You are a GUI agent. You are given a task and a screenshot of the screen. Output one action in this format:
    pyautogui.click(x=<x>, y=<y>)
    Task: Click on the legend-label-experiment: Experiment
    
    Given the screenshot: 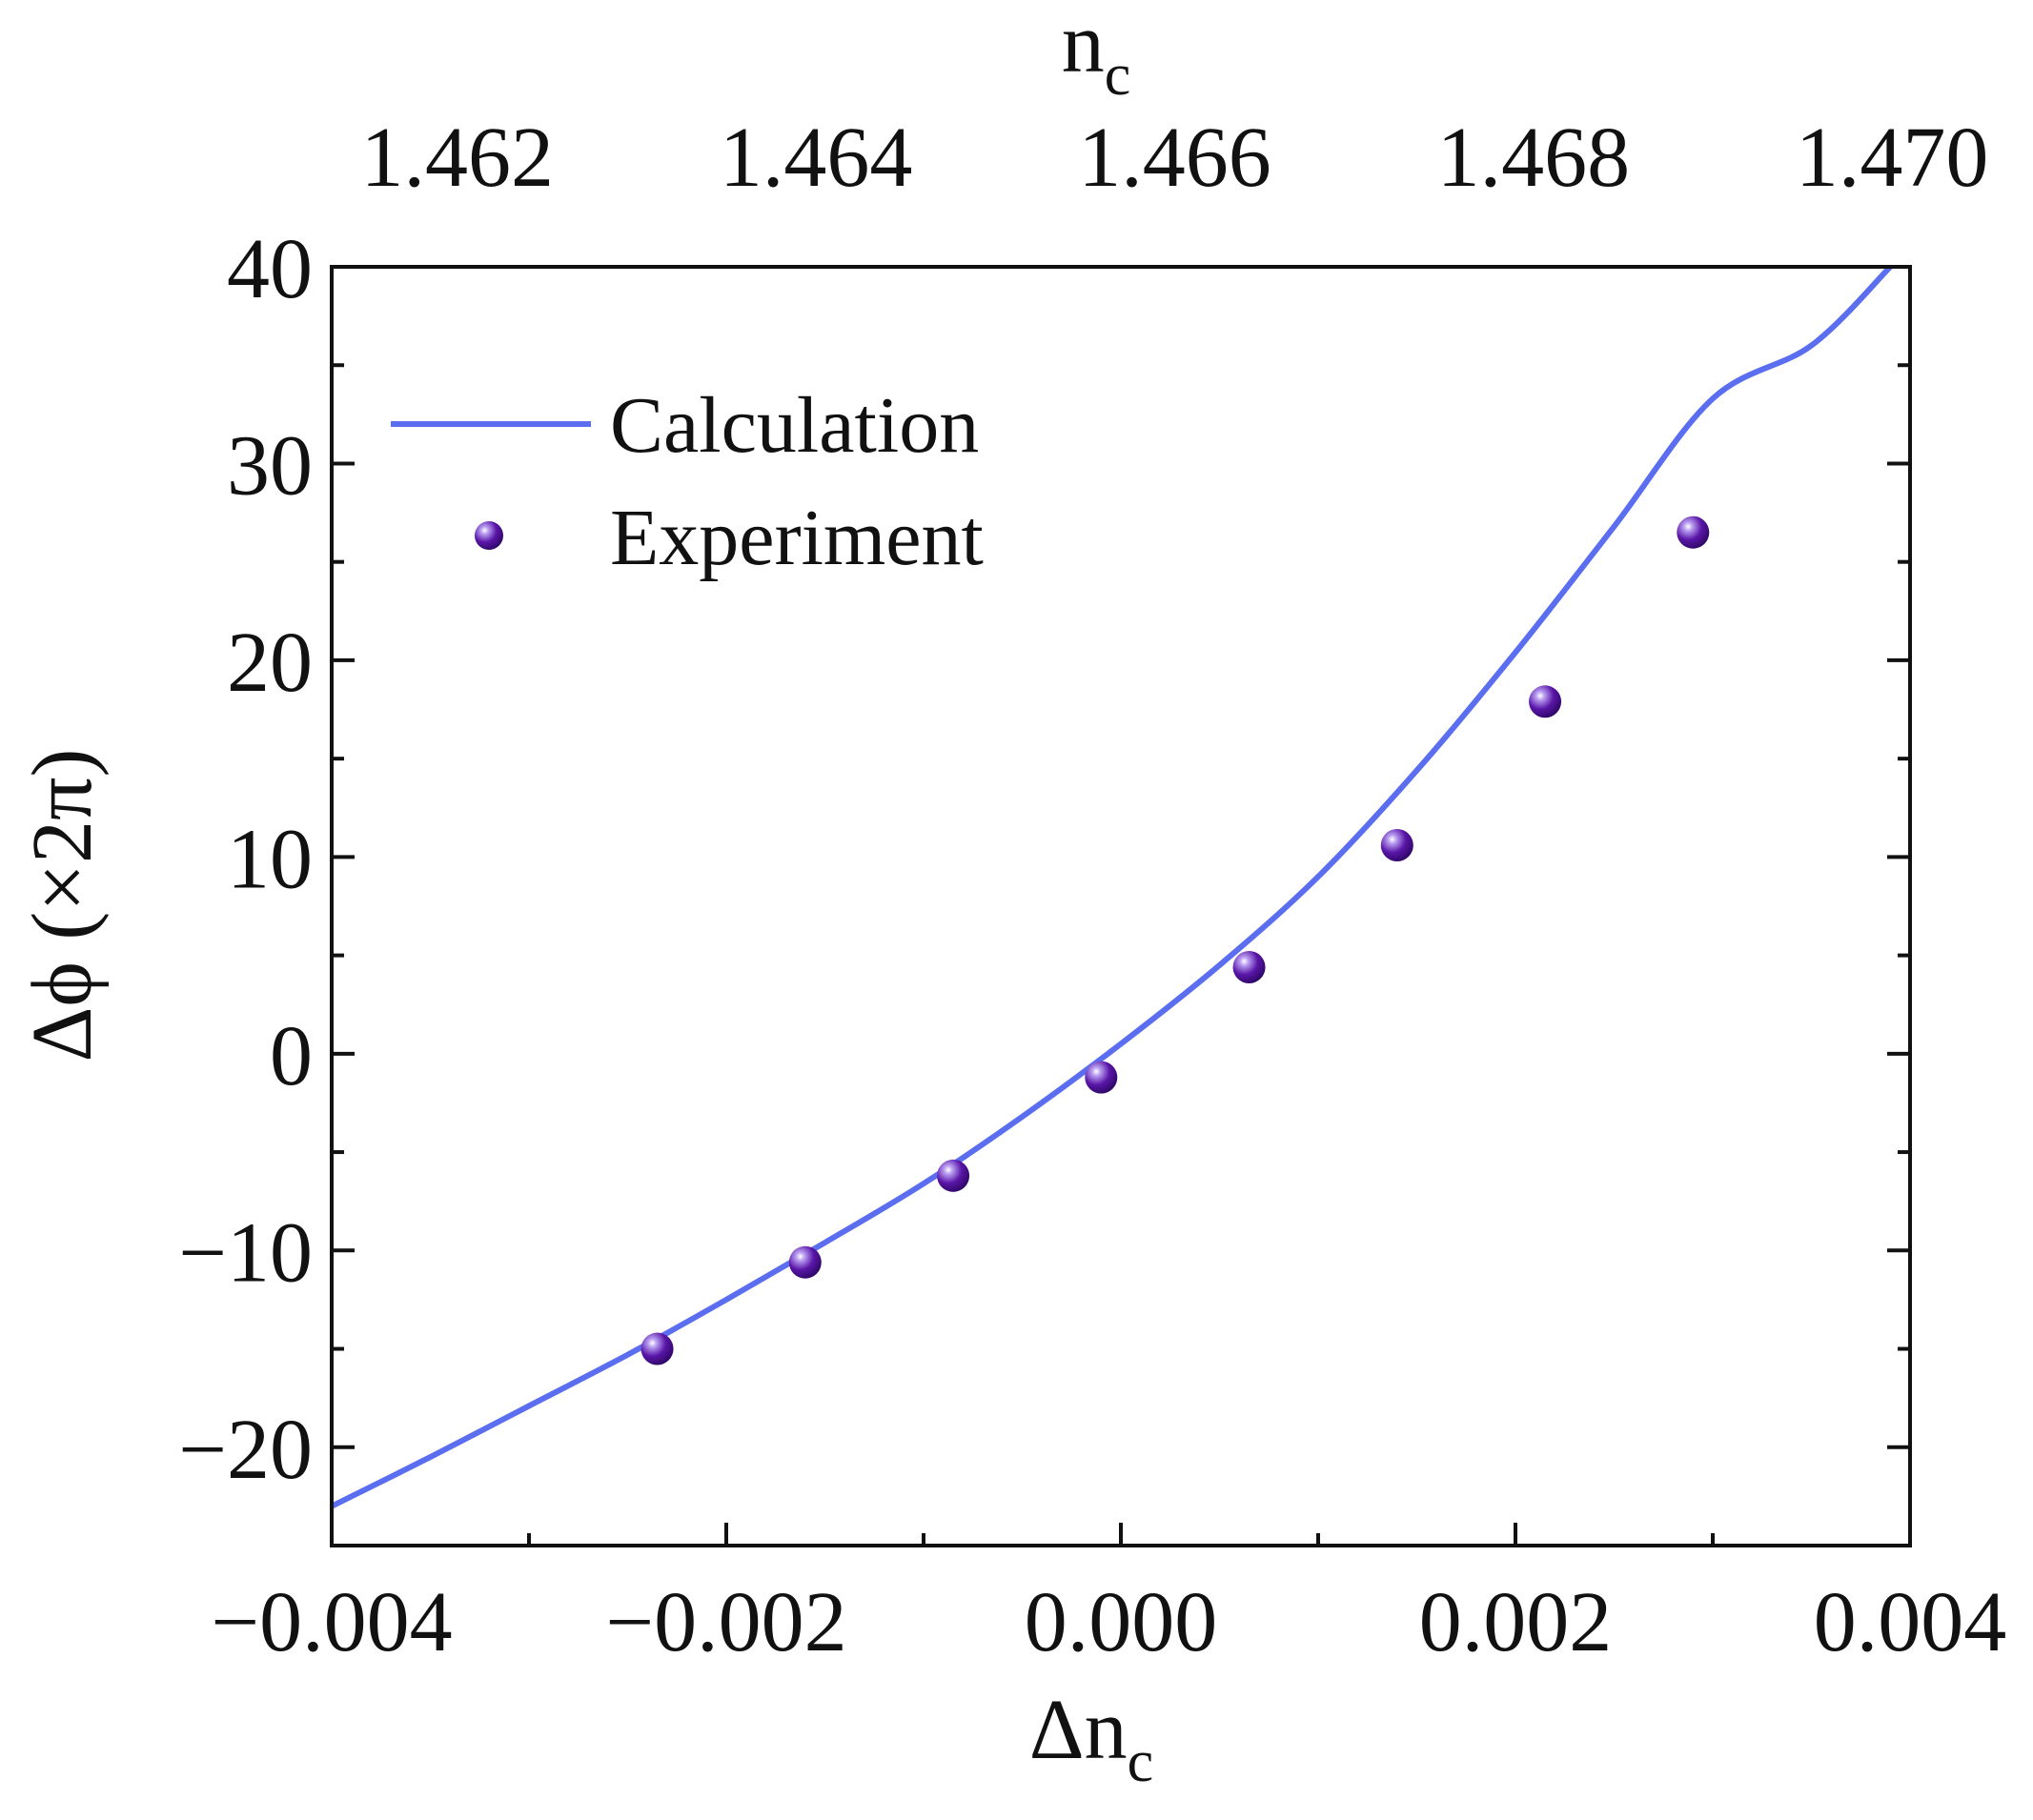 What is the action you would take?
    pyautogui.click(x=797, y=538)
    